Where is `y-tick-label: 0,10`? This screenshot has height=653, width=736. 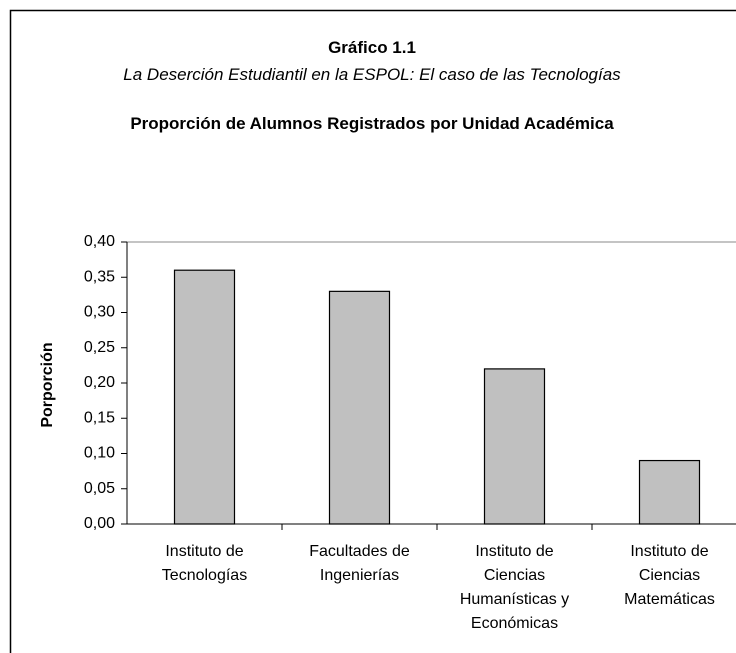 y-tick-label: 0,10 is located at coordinates (99, 453).